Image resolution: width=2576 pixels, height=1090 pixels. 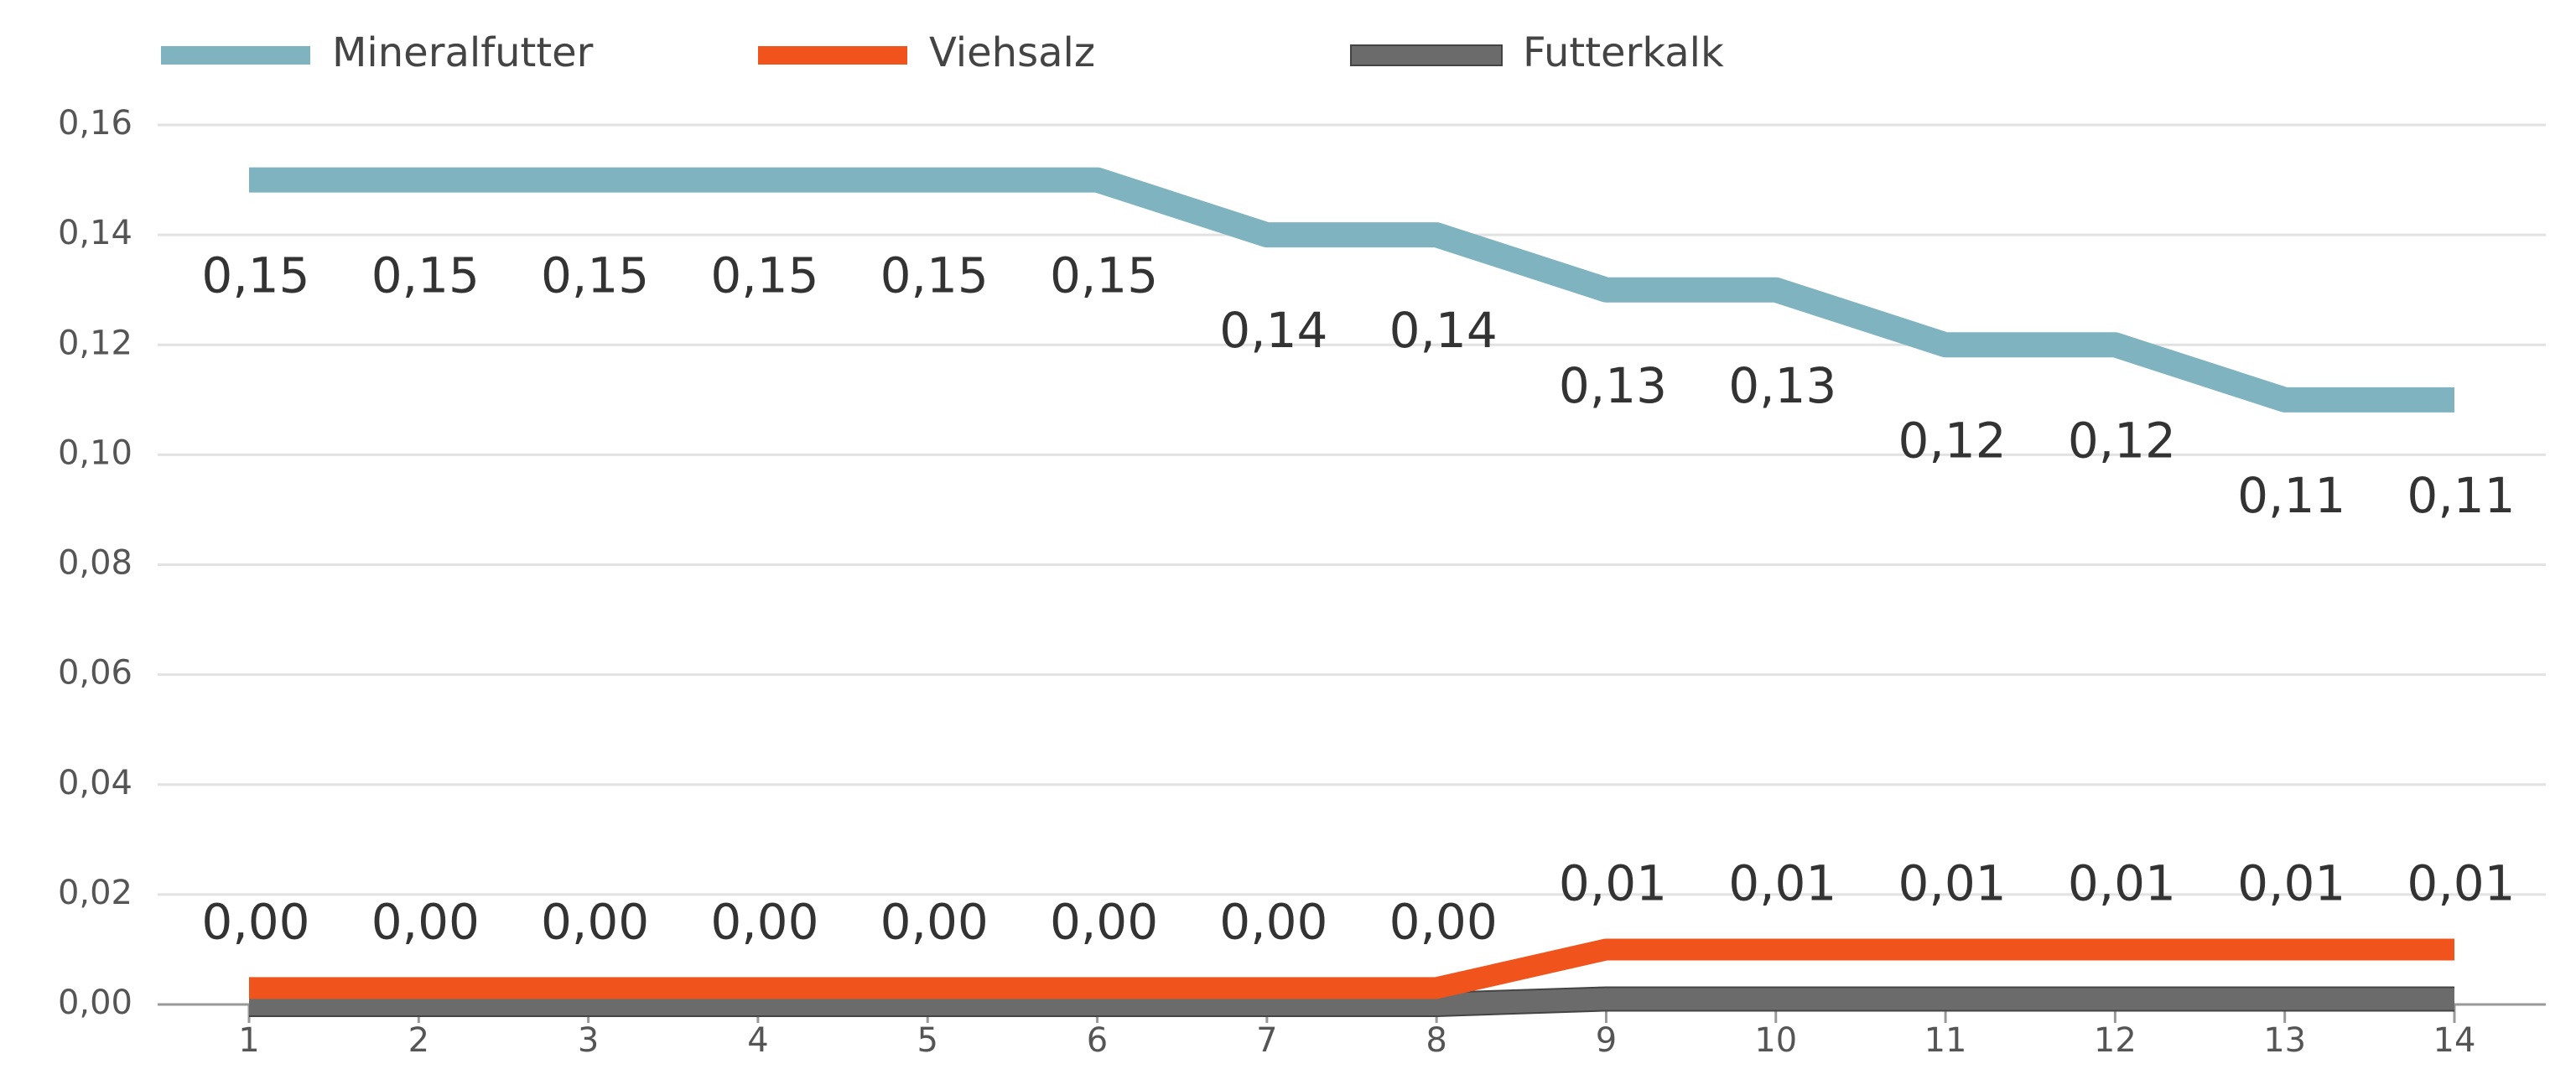 What do you see at coordinates (95, 343) in the screenshot?
I see `y-tick-label: 0,12` at bounding box center [95, 343].